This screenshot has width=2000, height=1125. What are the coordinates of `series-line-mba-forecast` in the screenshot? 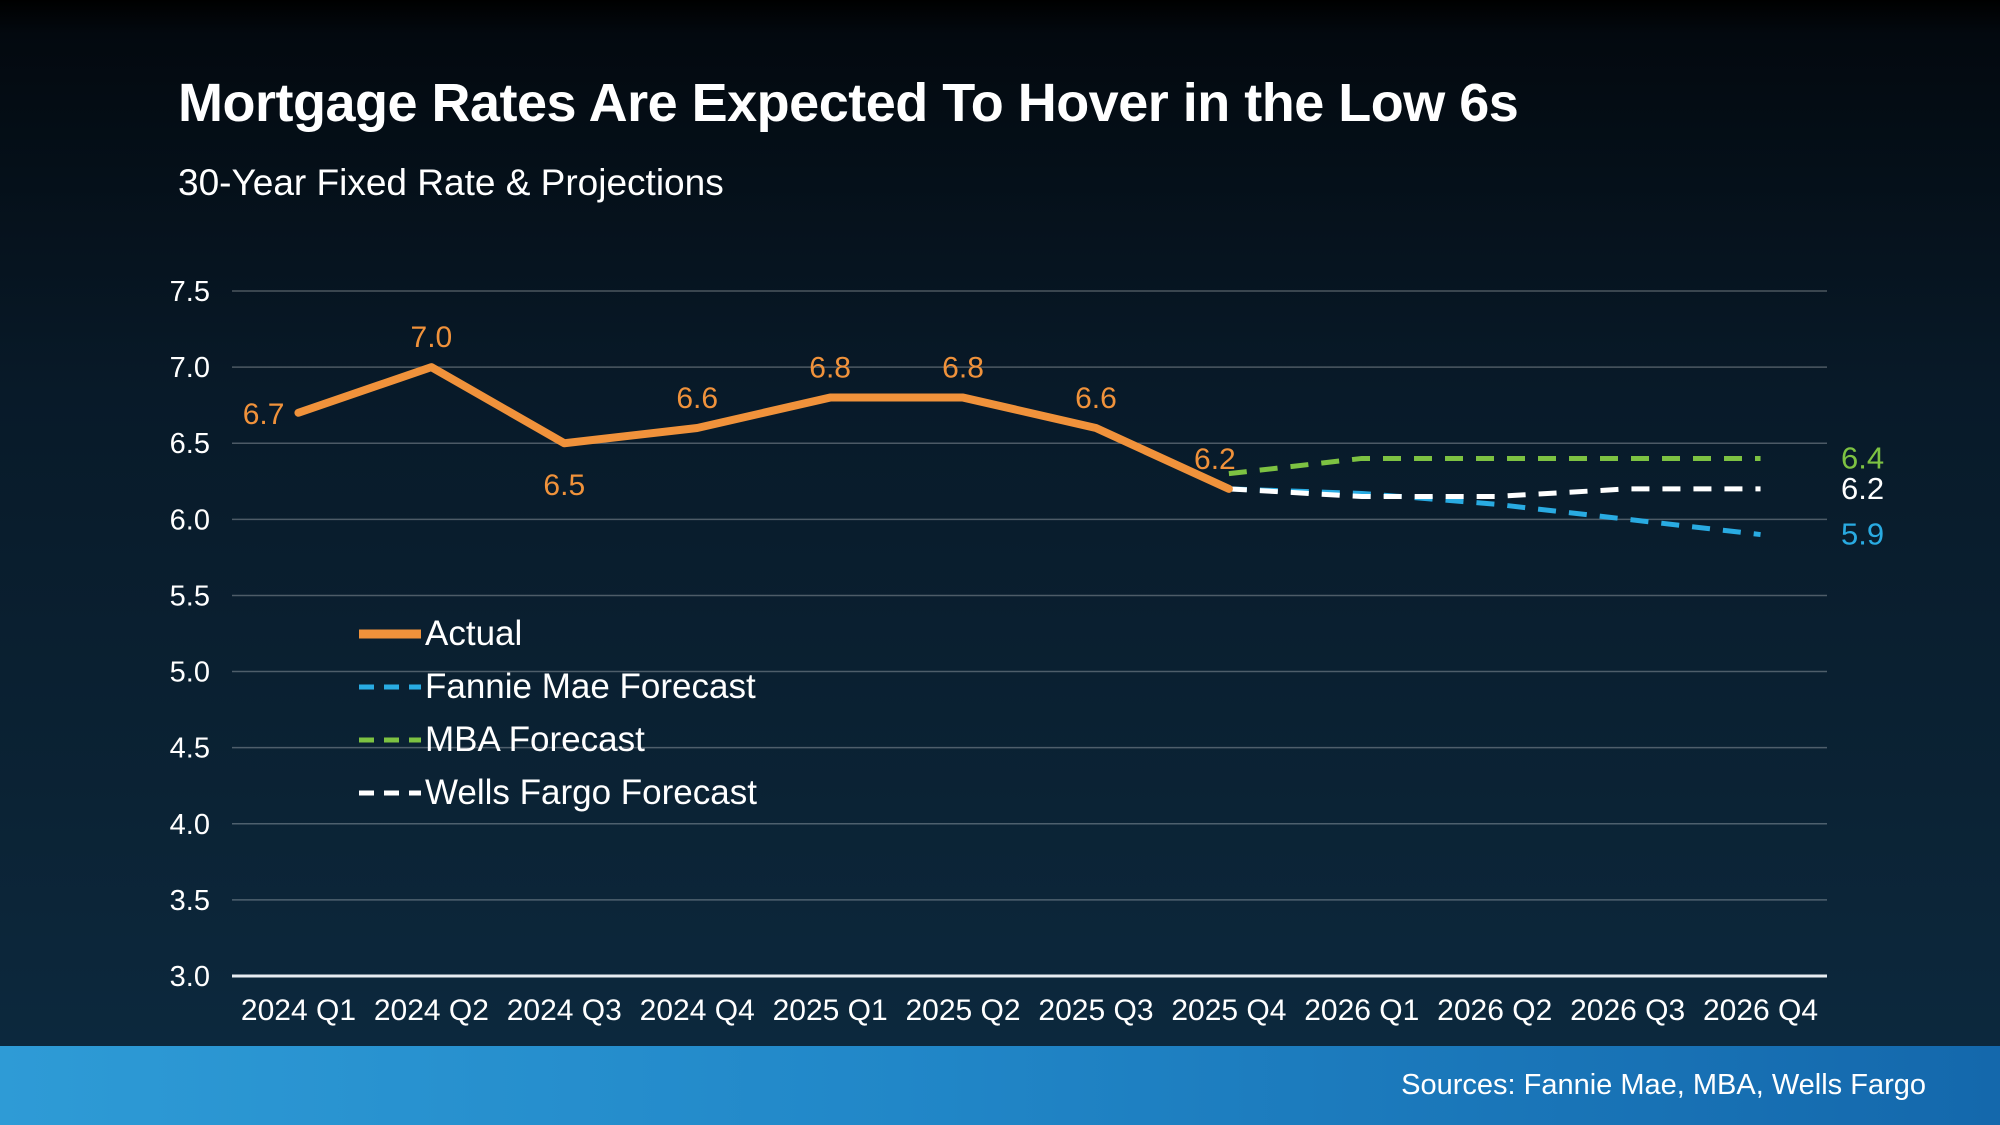 It's located at (1494, 466).